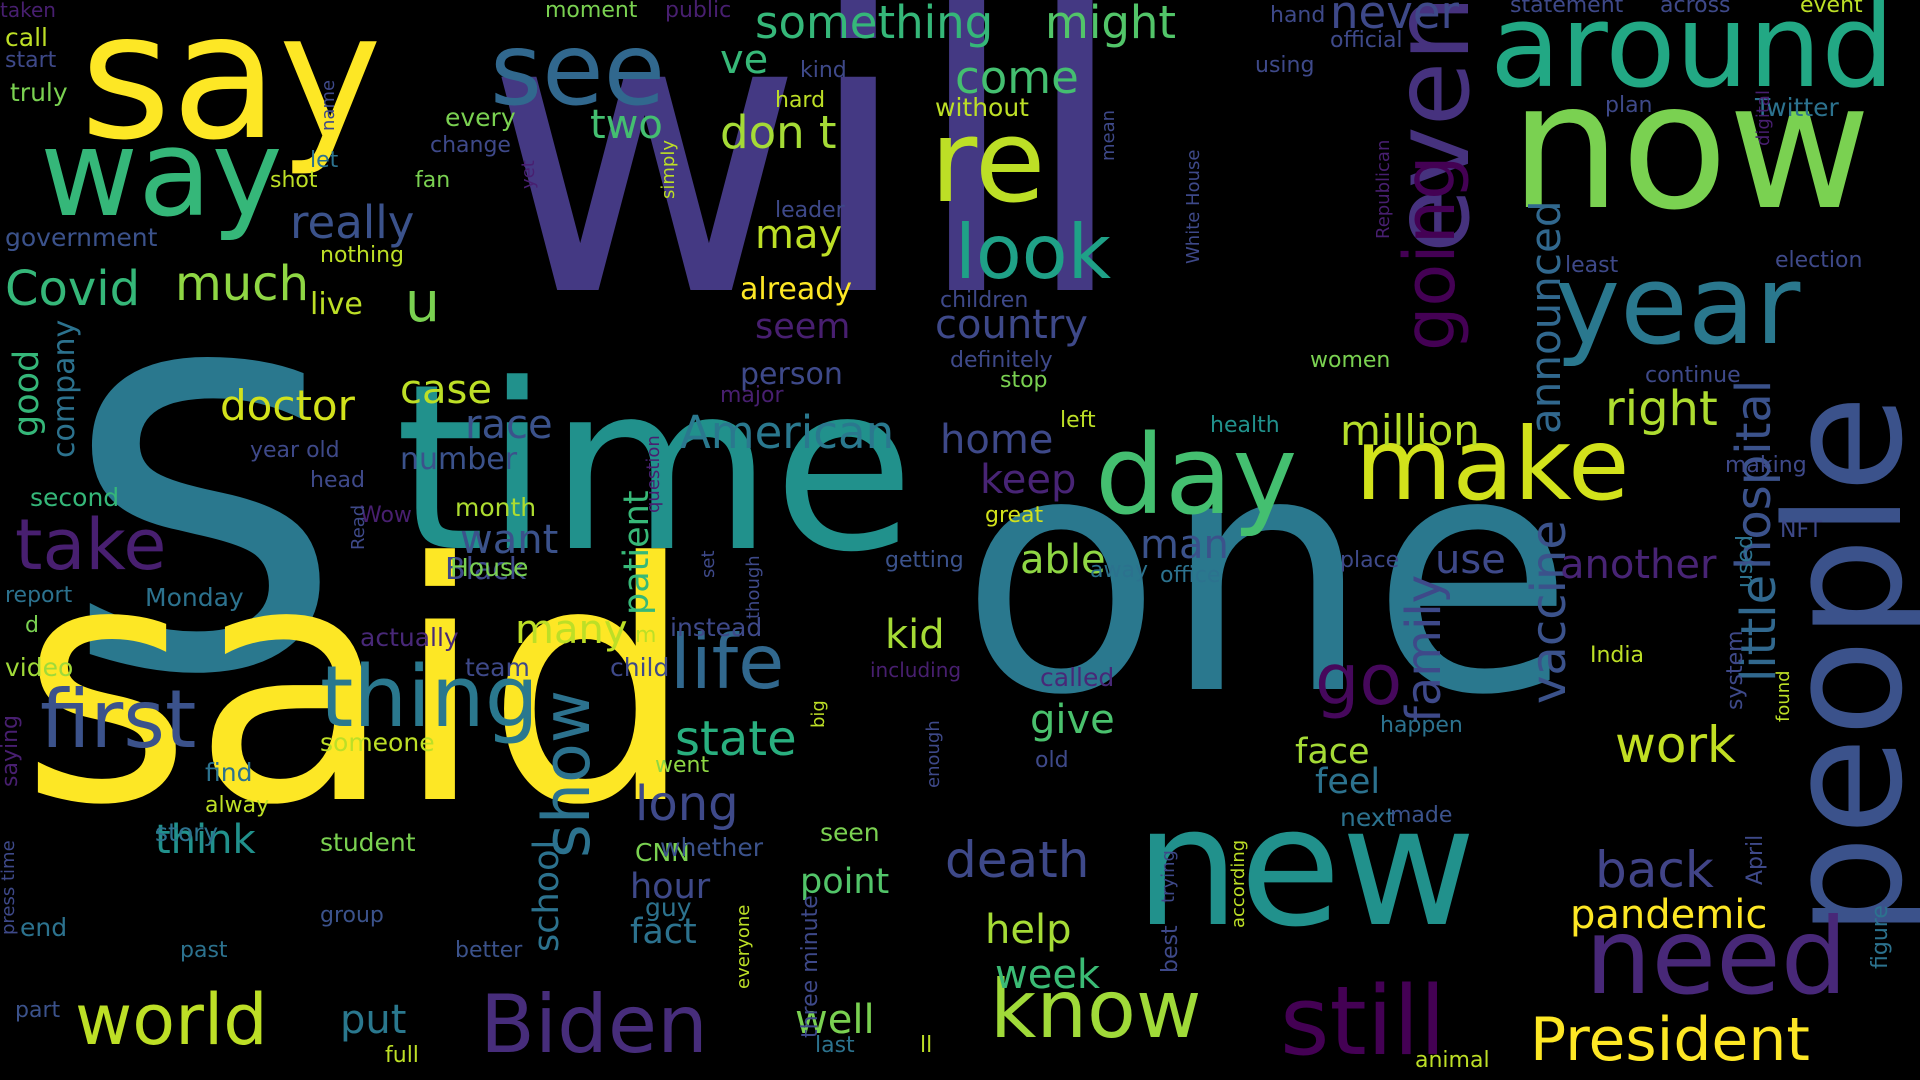  Describe the element at coordinates (818, 714) in the screenshot. I see `word-big: big` at that location.